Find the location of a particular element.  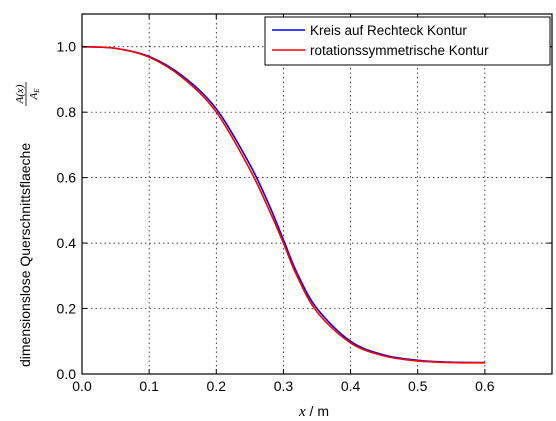

legend-label-1: Kreis auf Rechteck Kontur is located at coordinates (388, 30).